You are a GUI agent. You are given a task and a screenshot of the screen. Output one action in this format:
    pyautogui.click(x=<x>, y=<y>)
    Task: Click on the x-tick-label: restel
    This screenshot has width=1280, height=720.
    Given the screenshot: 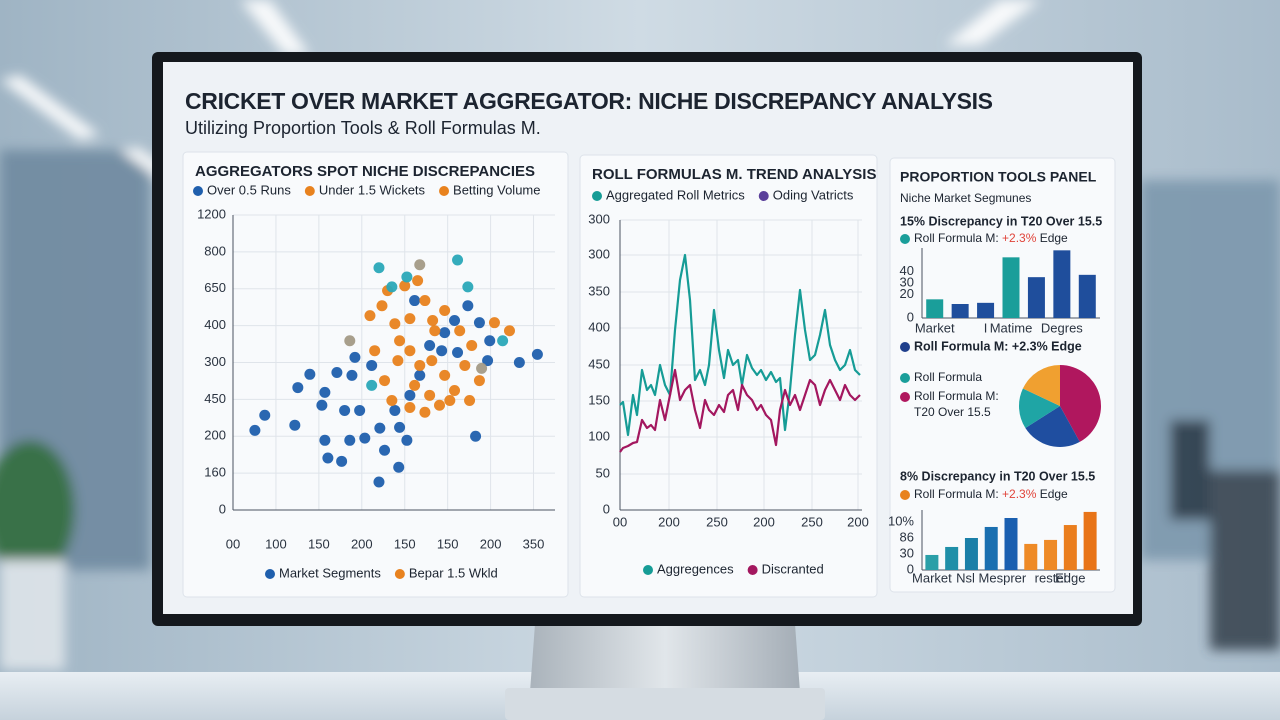 What is the action you would take?
    pyautogui.click(x=1051, y=577)
    